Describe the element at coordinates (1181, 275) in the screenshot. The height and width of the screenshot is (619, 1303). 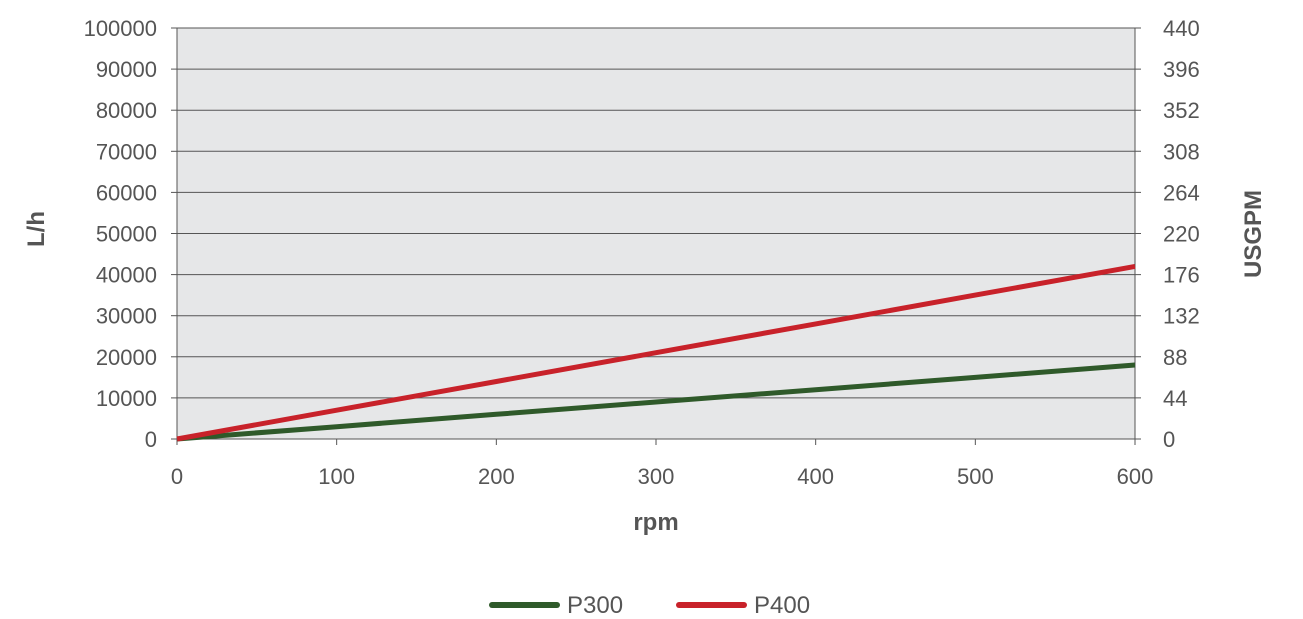
I see `y2-tick-label: 176` at that location.